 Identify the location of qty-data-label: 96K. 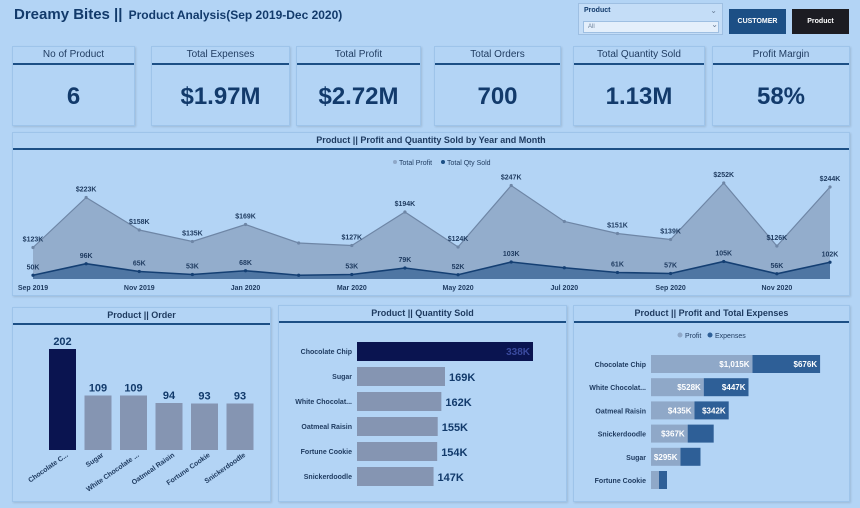
(86, 256).